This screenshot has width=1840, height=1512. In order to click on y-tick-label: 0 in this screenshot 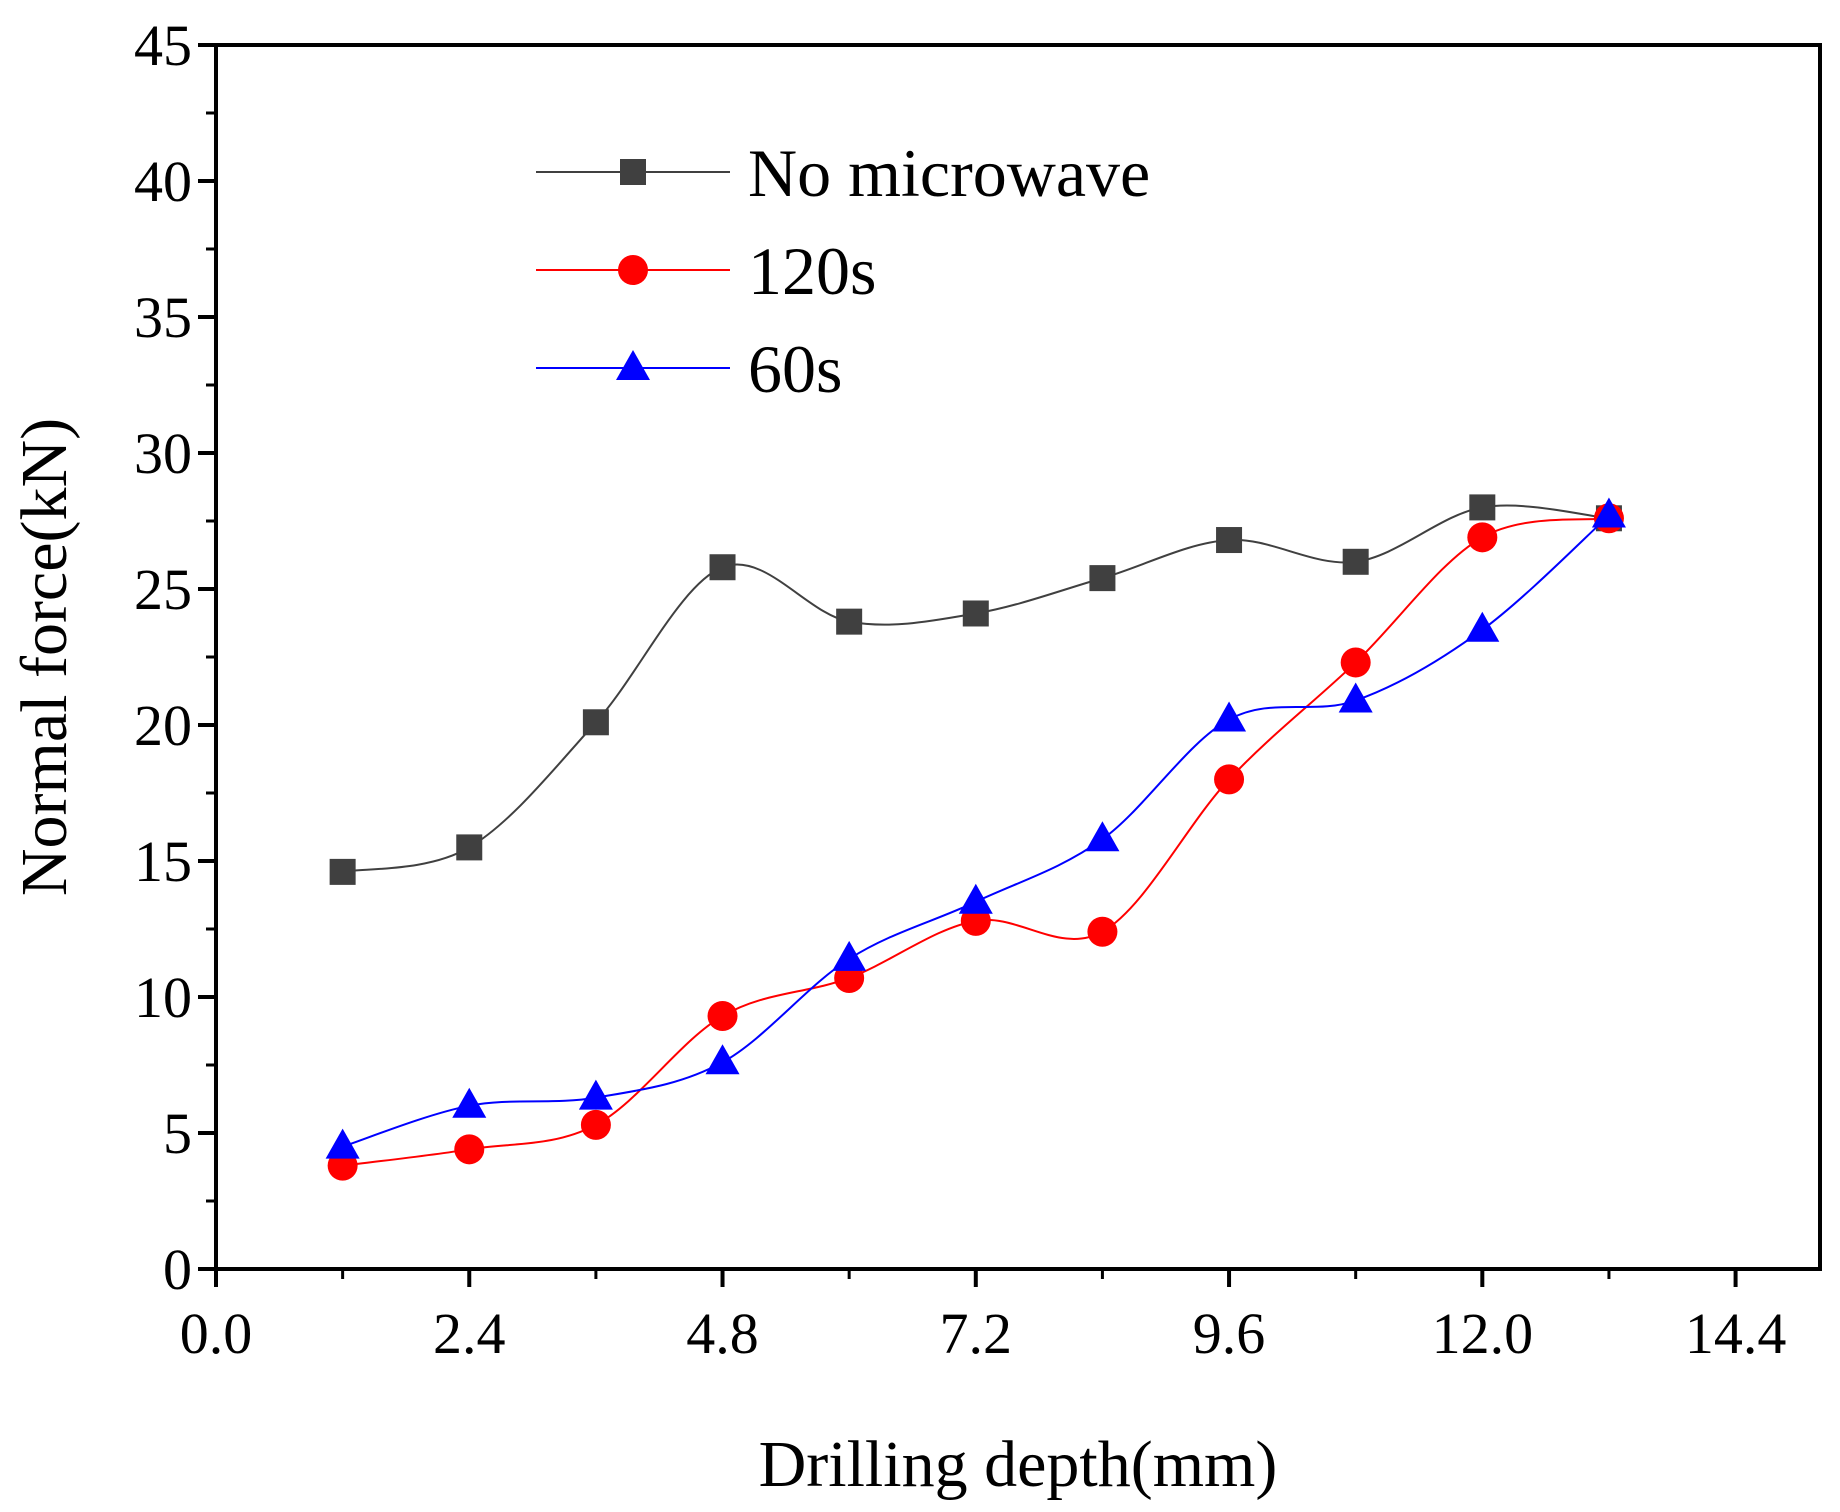, I will do `click(177, 1269)`.